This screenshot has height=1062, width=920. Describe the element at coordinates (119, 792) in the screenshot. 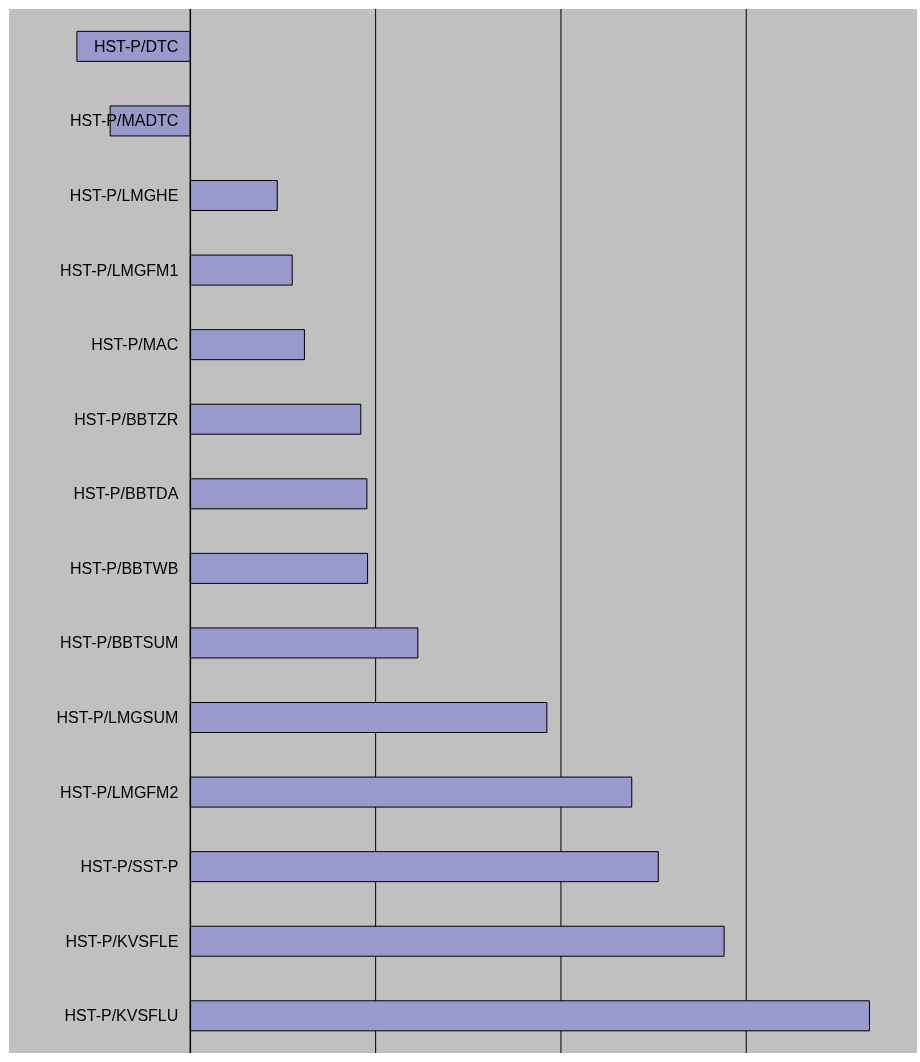

I see `y-tick-label: HST-P/LMGFM2` at that location.